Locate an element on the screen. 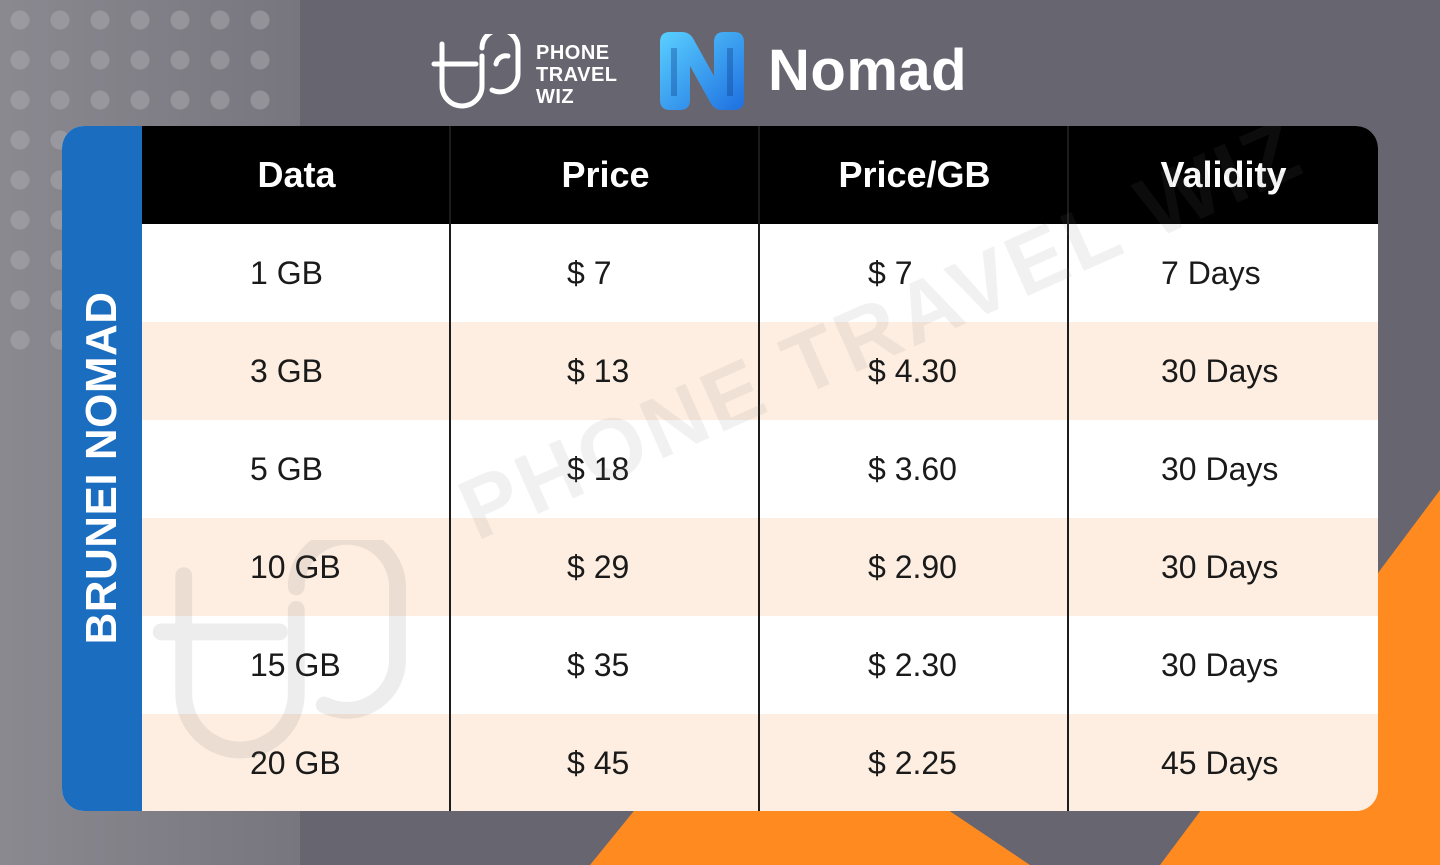 The width and height of the screenshot is (1440, 865). table-row: 3 GB $ 13 $ 4.30 30 Days is located at coordinates (760, 371).